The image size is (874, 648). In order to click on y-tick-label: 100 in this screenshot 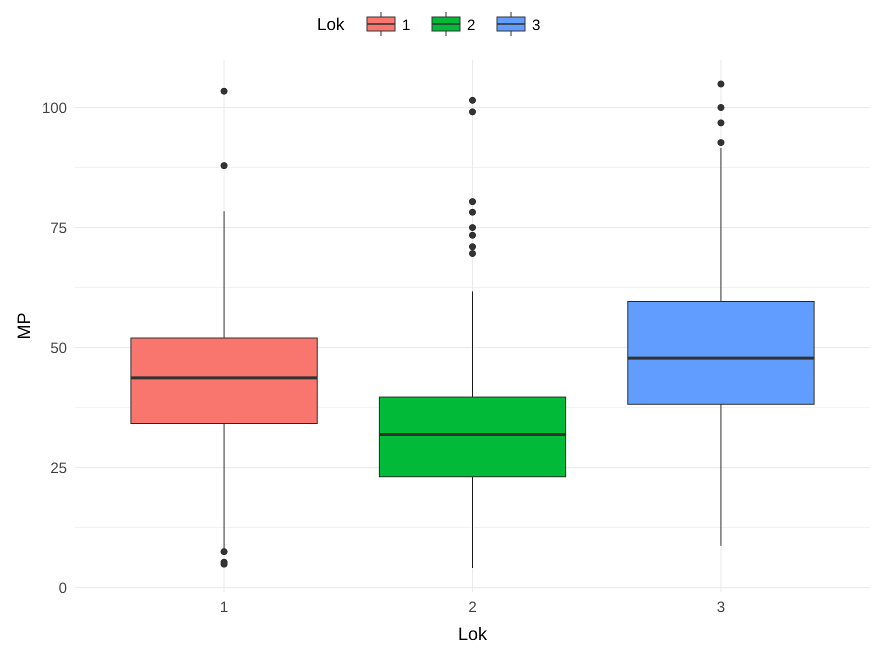, I will do `click(54, 108)`.